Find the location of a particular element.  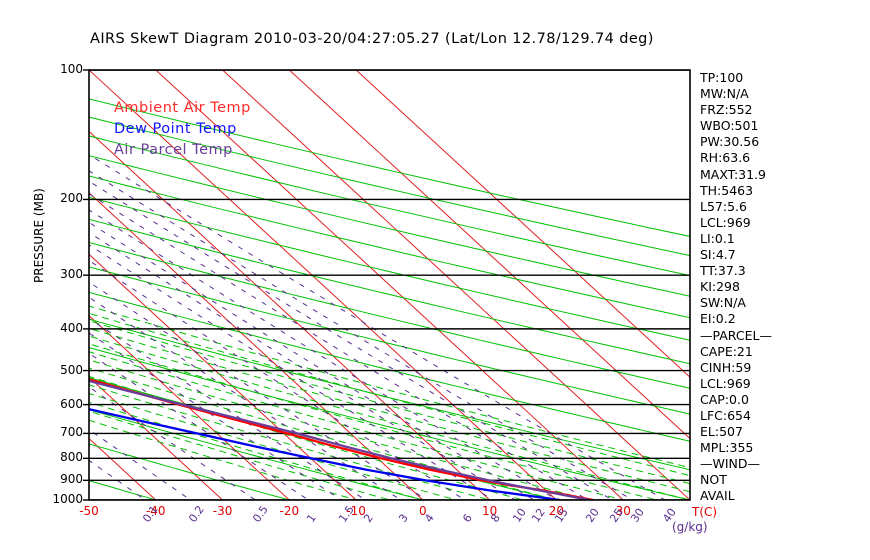

temp-unit-label: T(C) is located at coordinates (705, 512).